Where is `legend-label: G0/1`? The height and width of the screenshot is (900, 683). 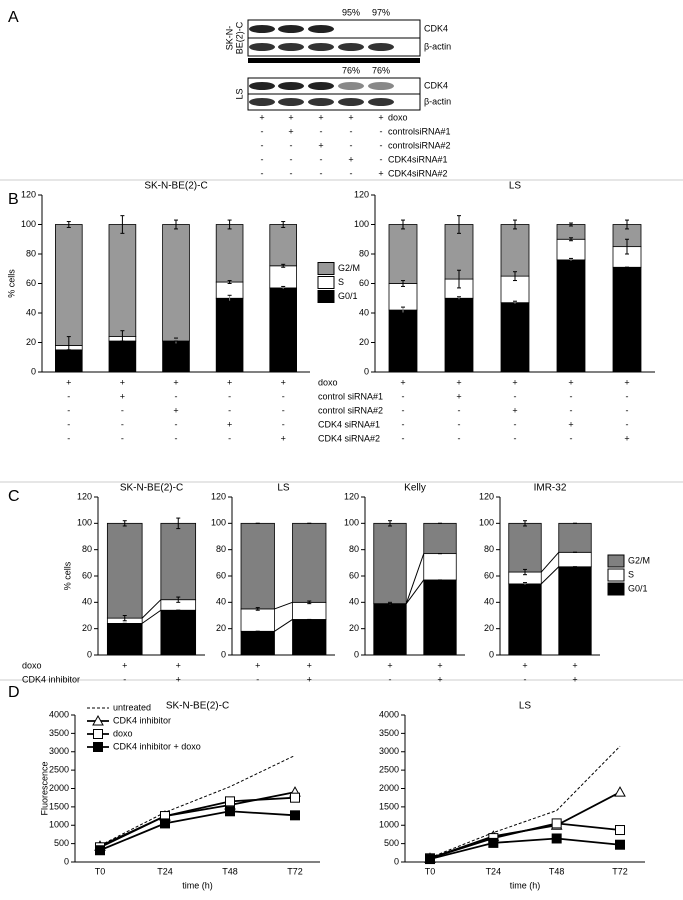
legend-label: G0/1 is located at coordinates (638, 588).